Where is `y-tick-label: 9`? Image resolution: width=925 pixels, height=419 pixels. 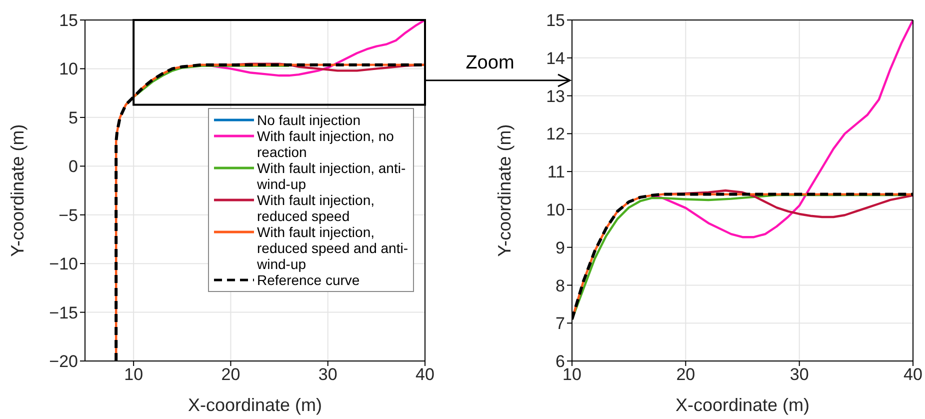
y-tick-label: 9 is located at coordinates (560, 248).